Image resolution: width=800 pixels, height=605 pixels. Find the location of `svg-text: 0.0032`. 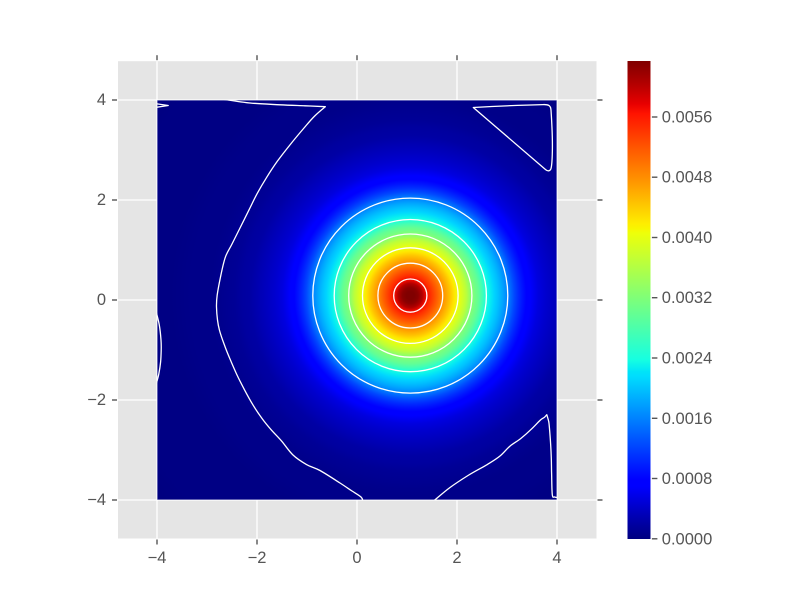

svg-text: 0.0032 is located at coordinates (687, 298).